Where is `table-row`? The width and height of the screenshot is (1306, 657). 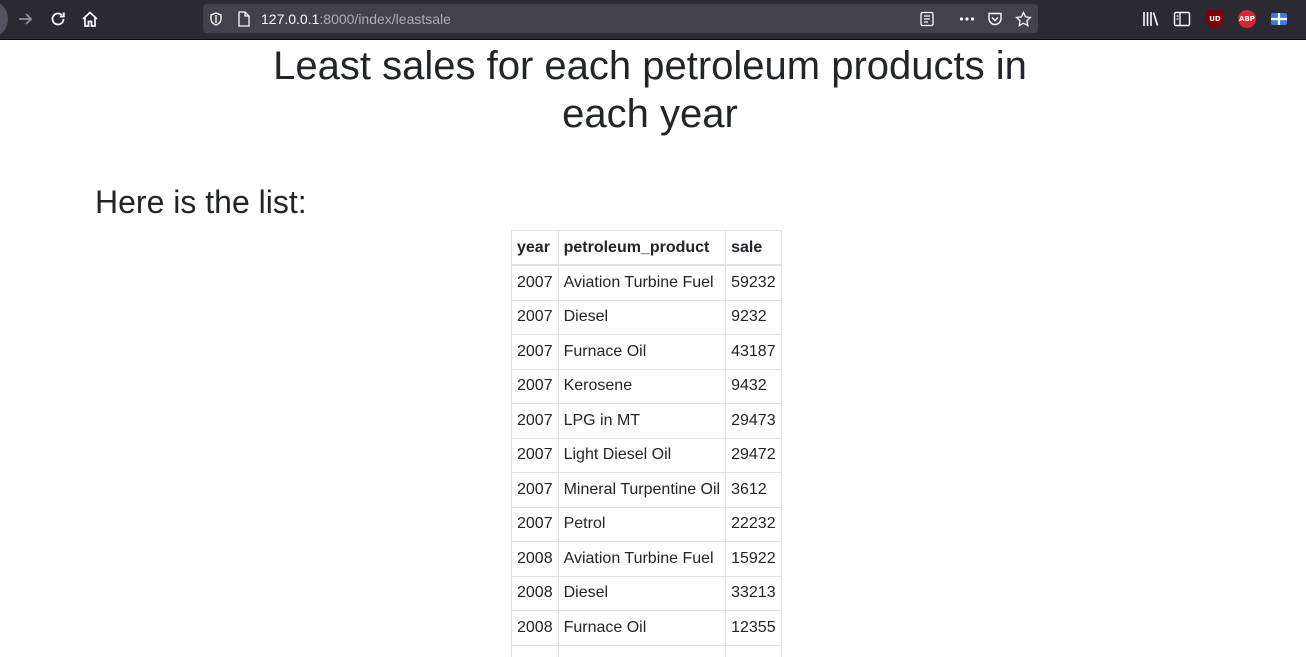
table-row is located at coordinates (646, 650).